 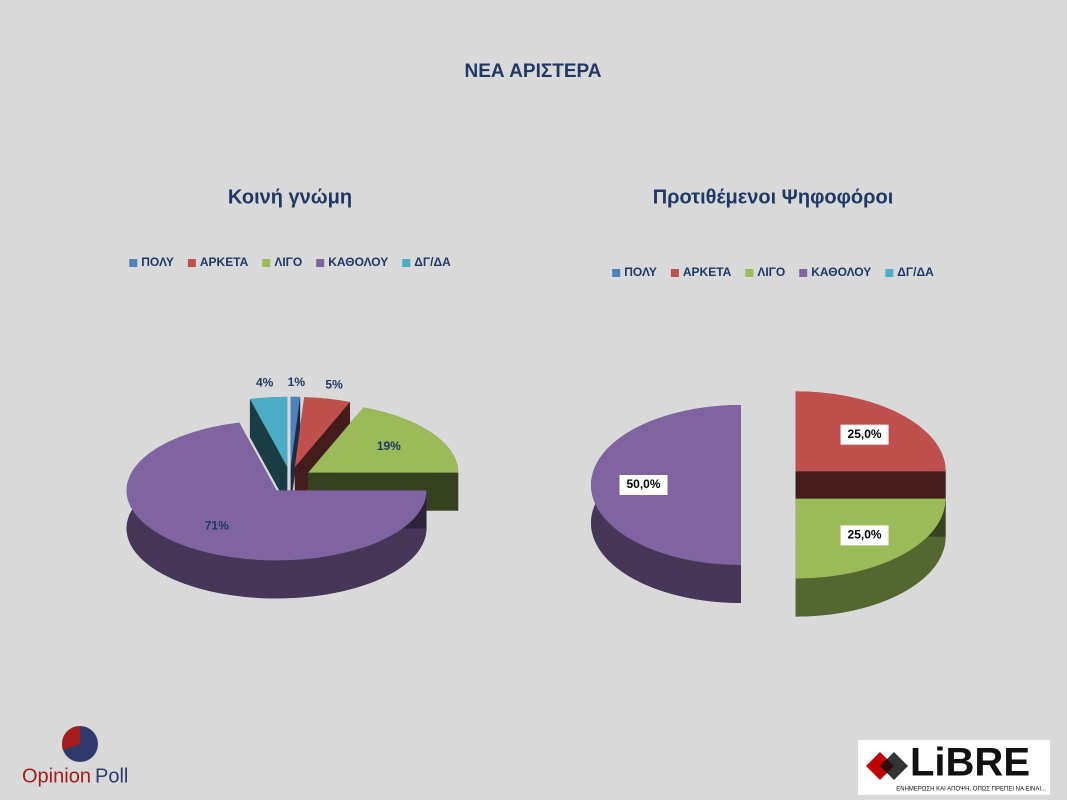 What do you see at coordinates (334, 384) in the screenshot?
I see `data-label: 5%` at bounding box center [334, 384].